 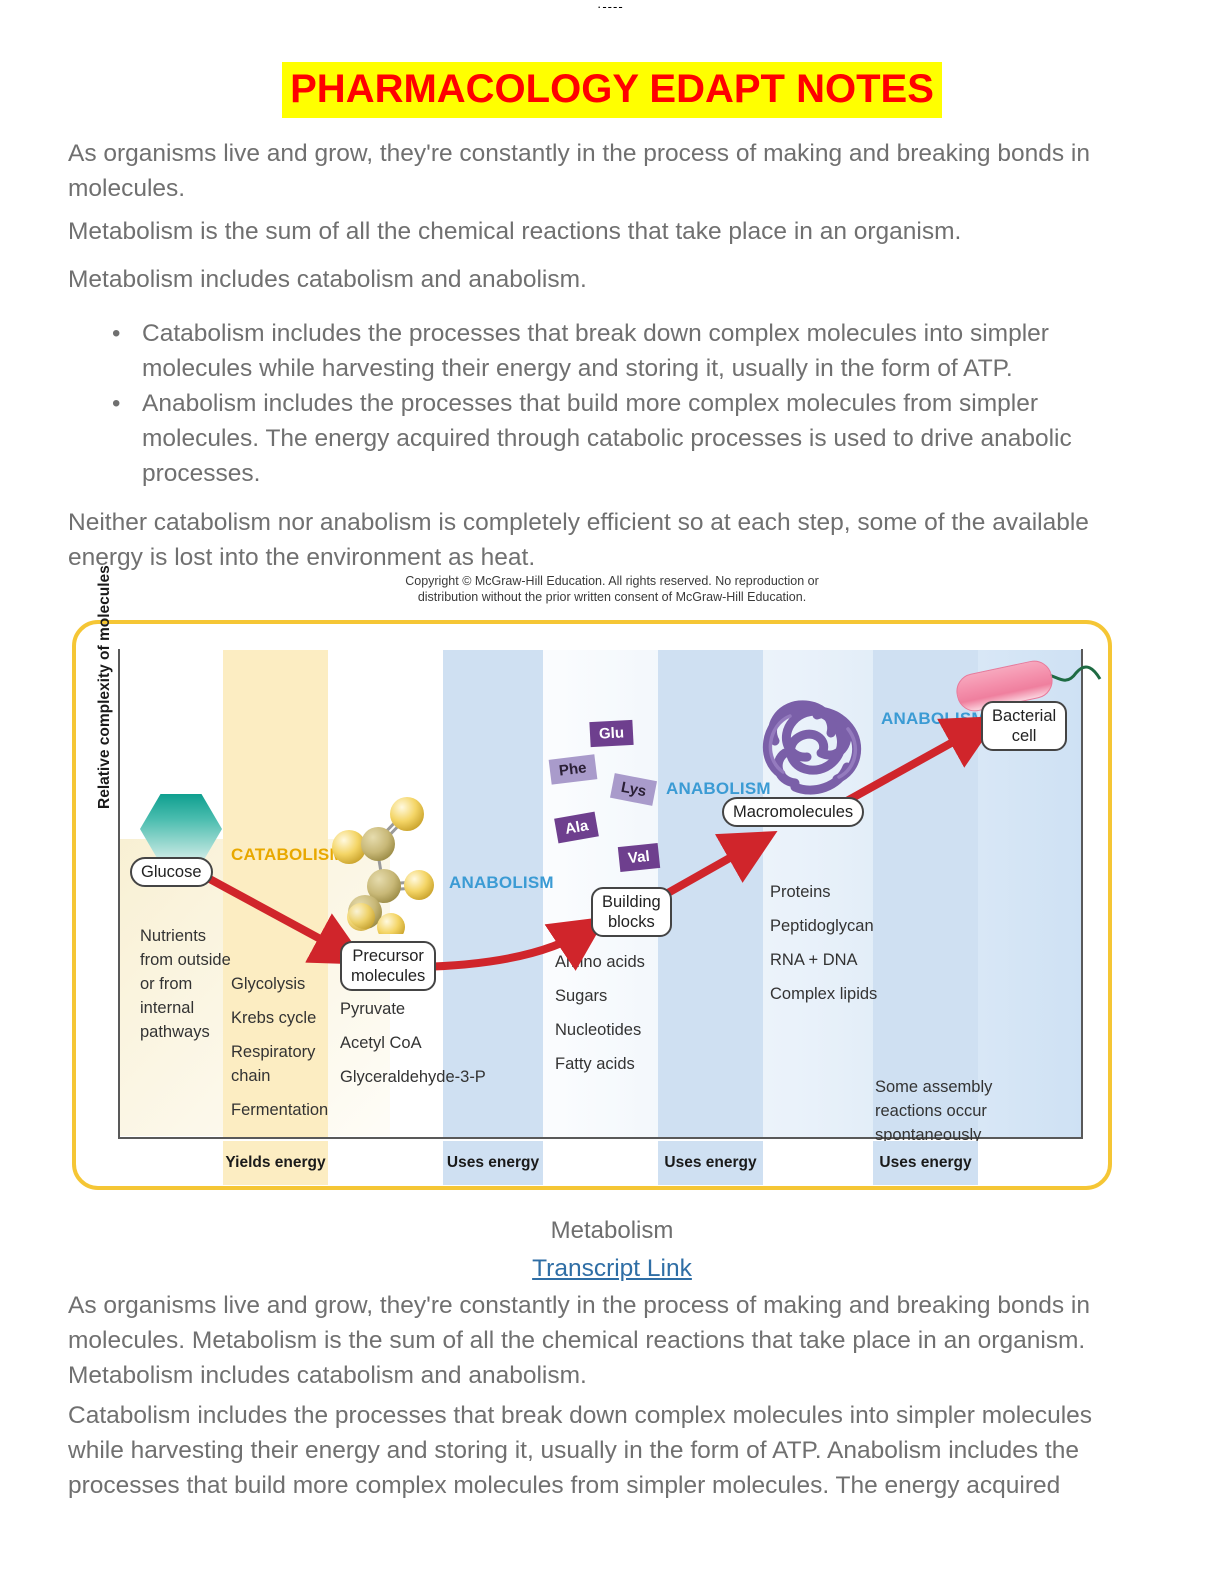 I want to click on column-catabolic-item: Krebs cycle, so click(x=274, y=1018).